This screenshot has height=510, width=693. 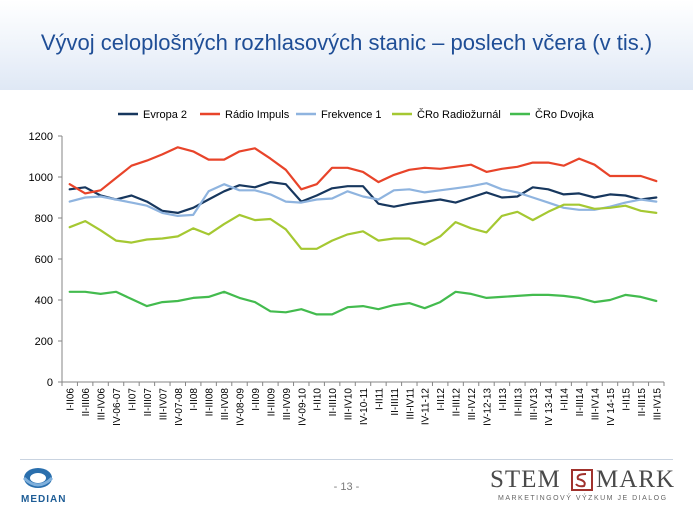 I want to click on x-tick-label: II-III14, so click(x=580, y=402).